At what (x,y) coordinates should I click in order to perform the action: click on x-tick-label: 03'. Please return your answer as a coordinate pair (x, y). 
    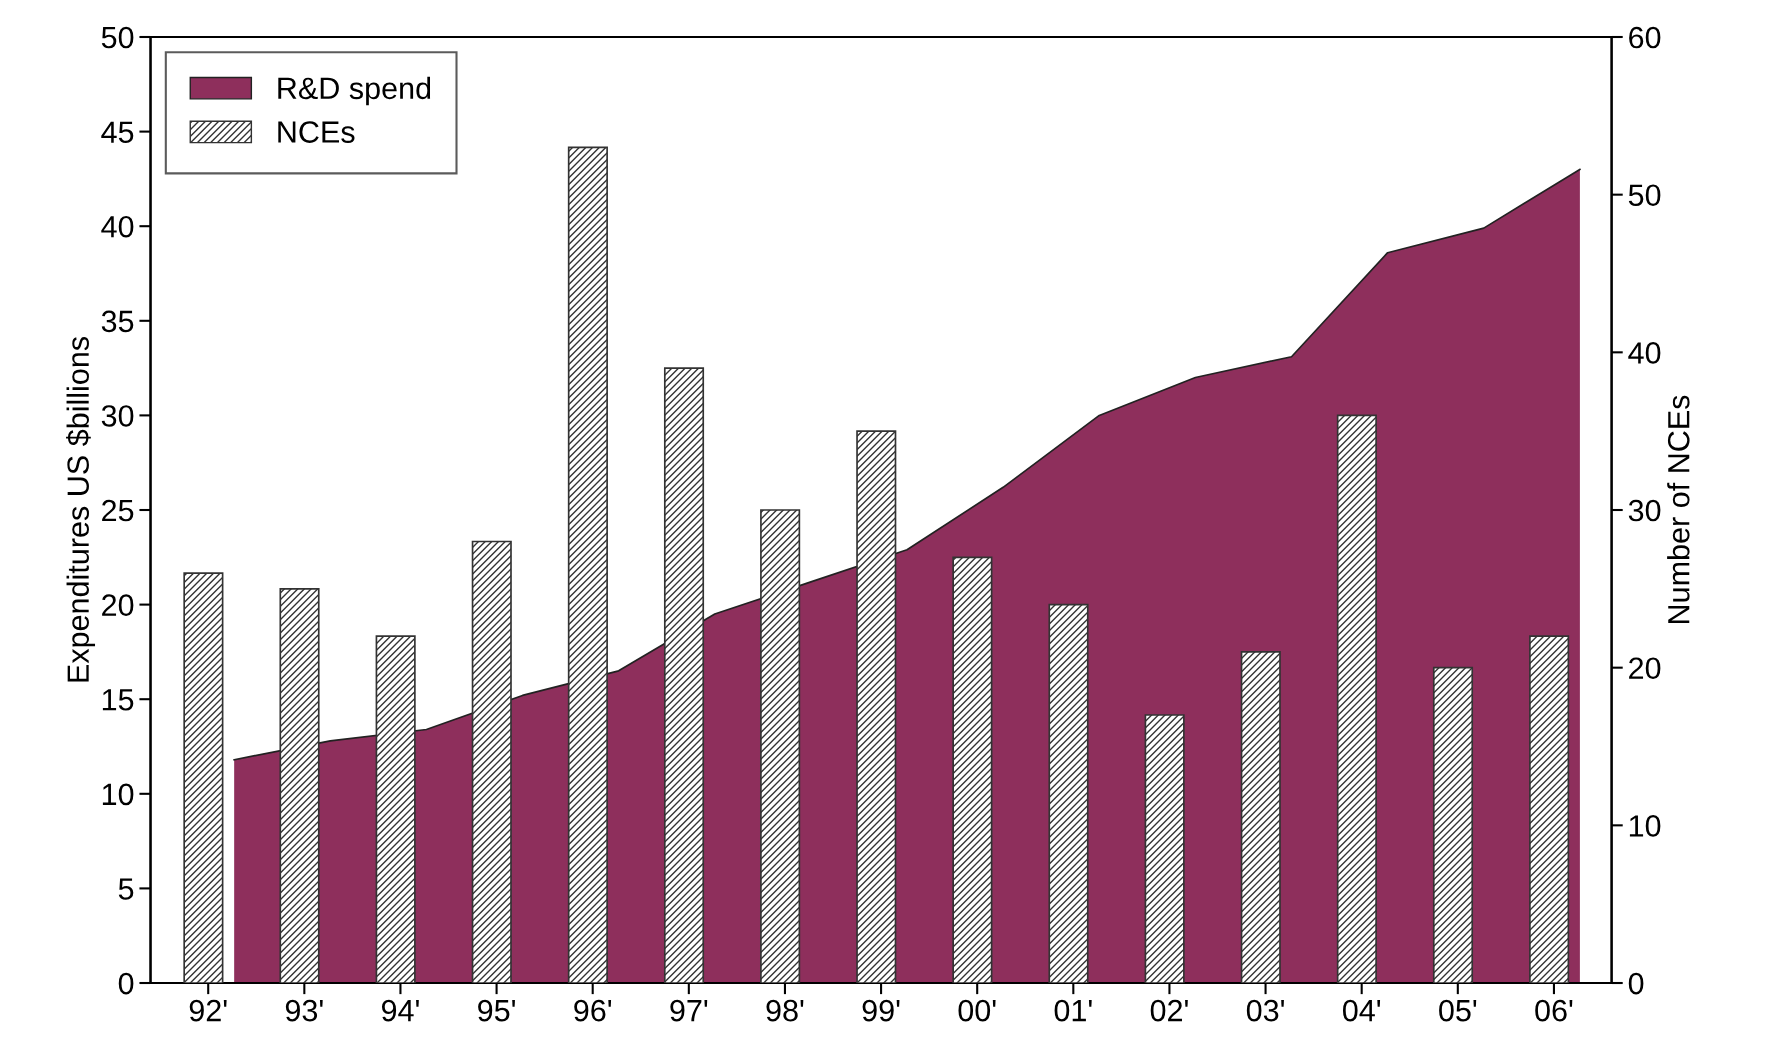
    Looking at the image, I should click on (1265, 1010).